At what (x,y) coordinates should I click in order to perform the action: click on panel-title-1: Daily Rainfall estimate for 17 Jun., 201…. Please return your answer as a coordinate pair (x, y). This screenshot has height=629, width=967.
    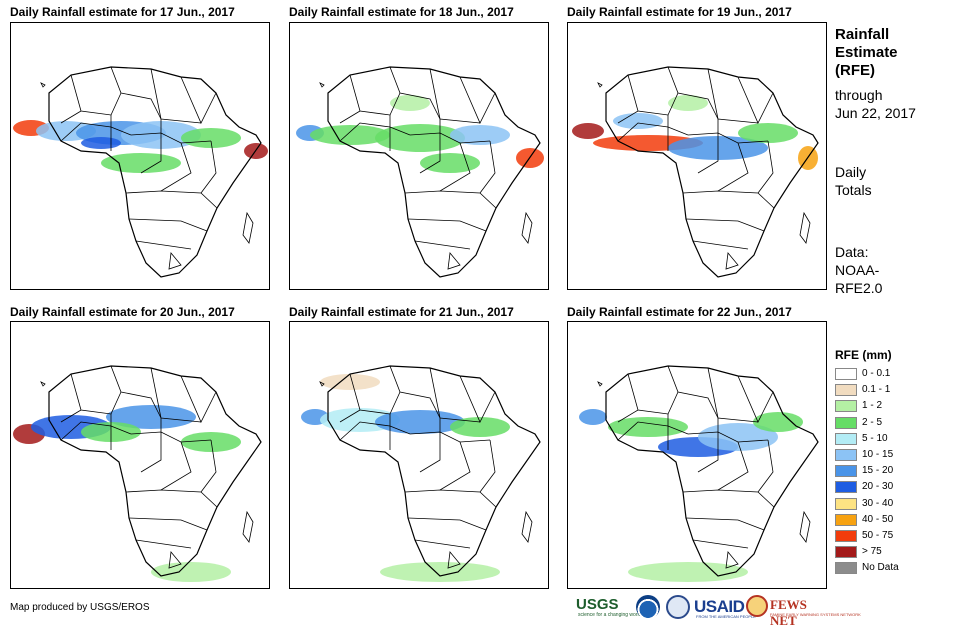
    Looking at the image, I should click on (122, 12).